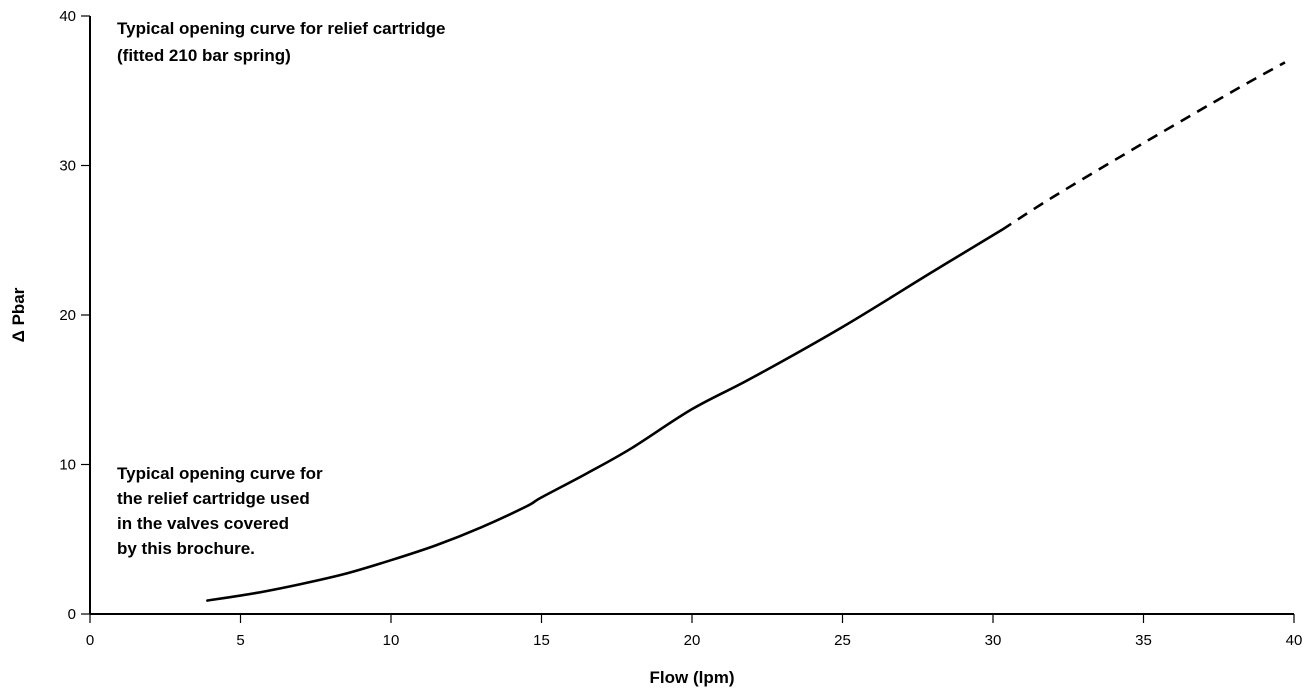 Image resolution: width=1313 pixels, height=688 pixels. I want to click on annotation-bottom-line-2: the relief cartridge used, so click(213, 498).